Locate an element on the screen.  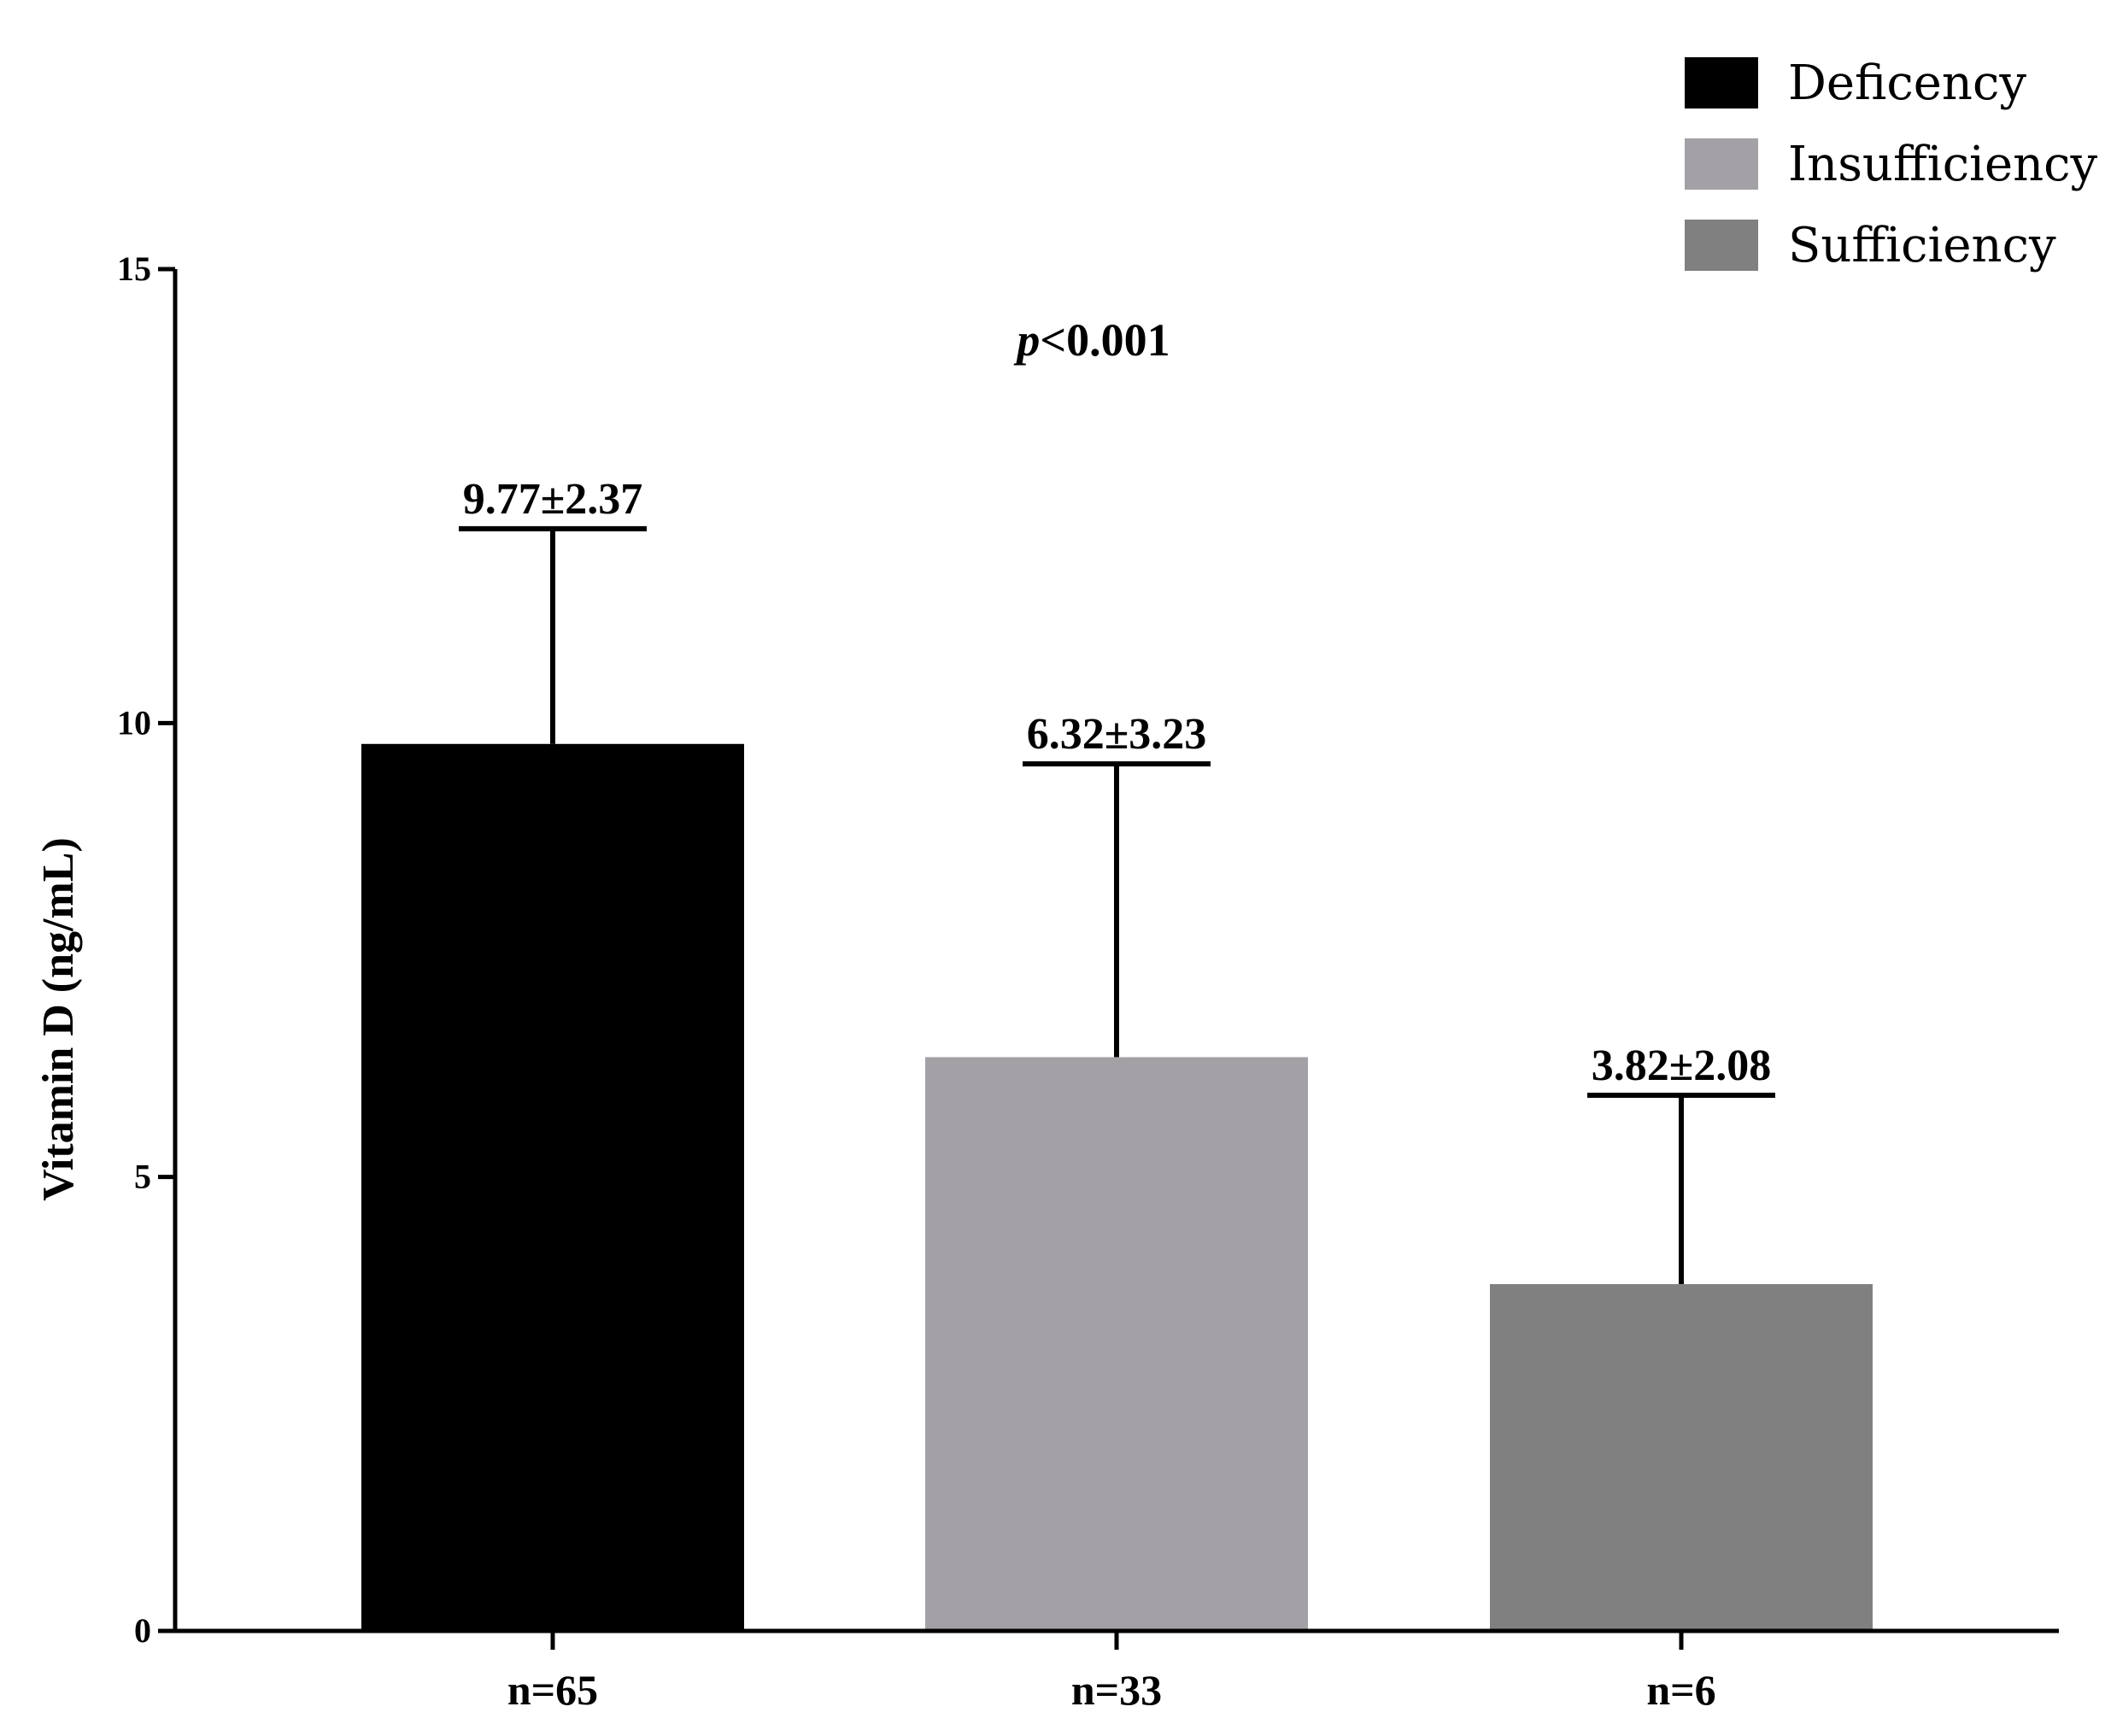
legend-label-3: Sufficiency is located at coordinates (1922, 245).